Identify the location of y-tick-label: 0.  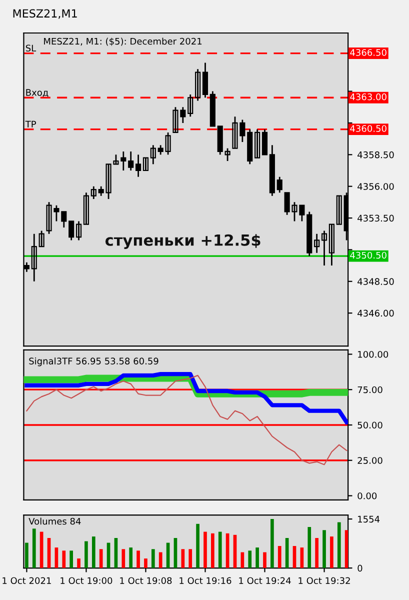
(360, 568).